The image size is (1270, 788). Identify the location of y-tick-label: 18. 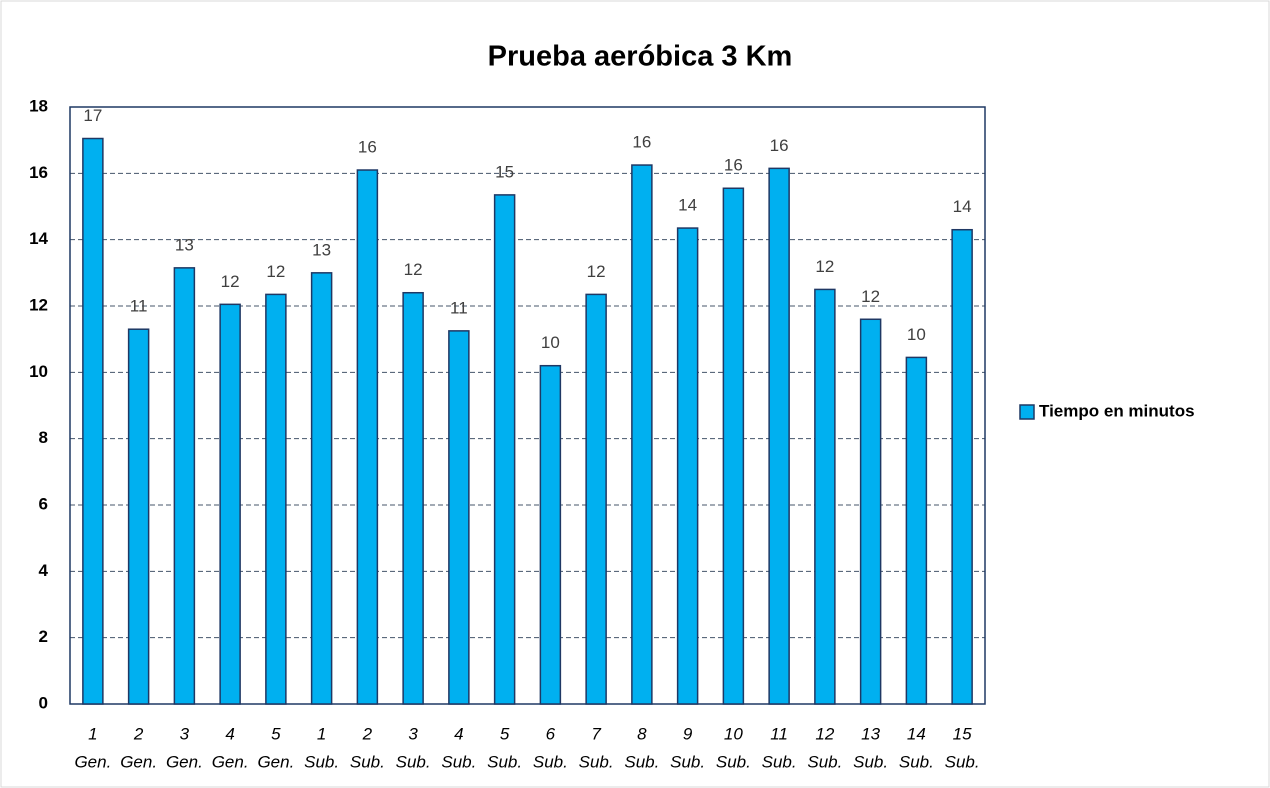
(38, 105).